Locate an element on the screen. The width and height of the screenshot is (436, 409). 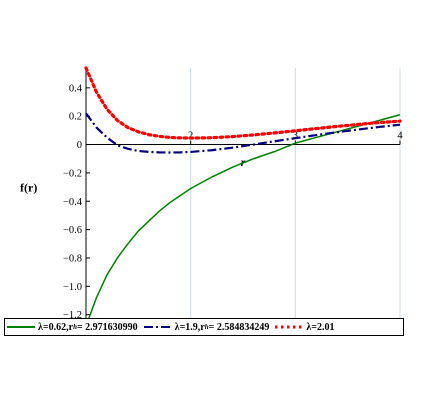
y-tick-label: −0.2 is located at coordinates (72, 173).